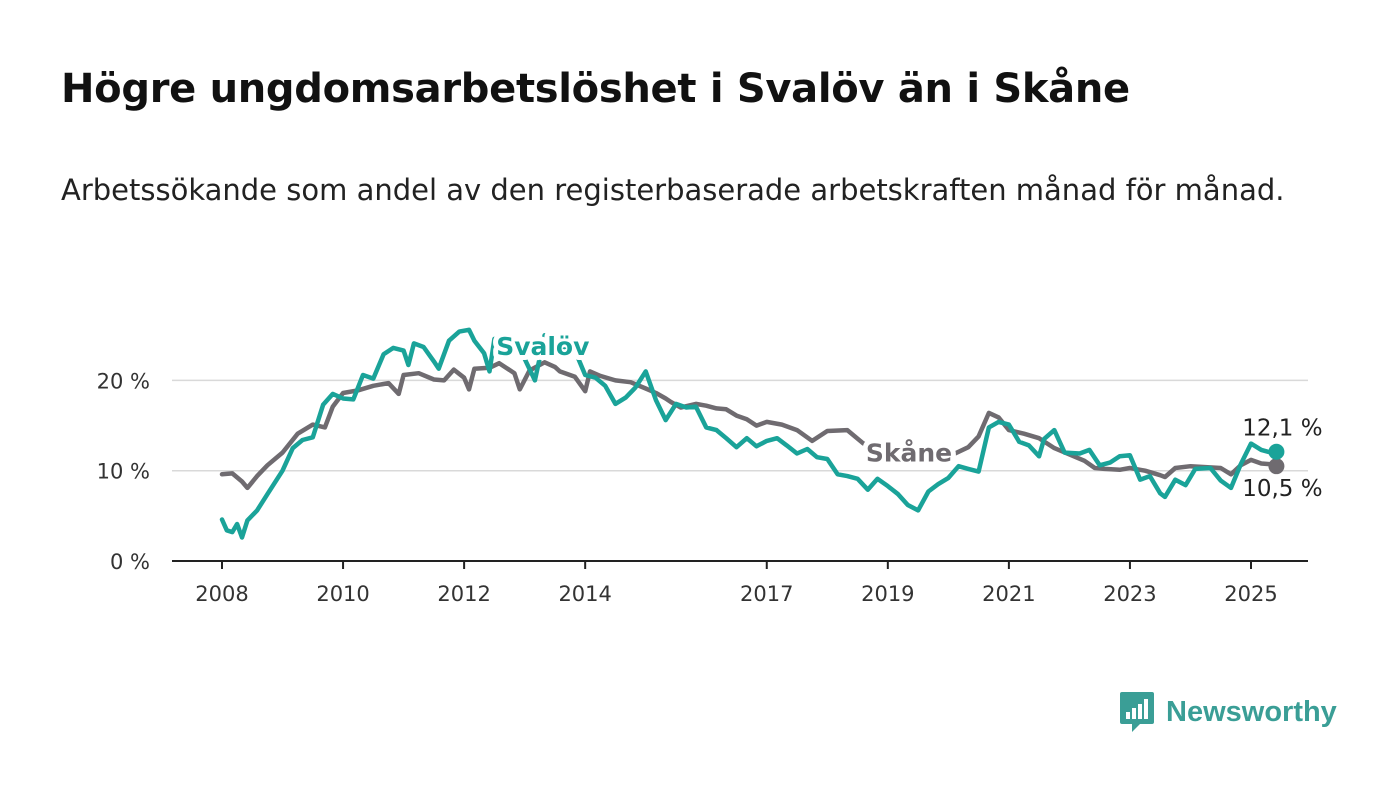  I want to click on x-tick-label: 2025, so click(1250, 594).